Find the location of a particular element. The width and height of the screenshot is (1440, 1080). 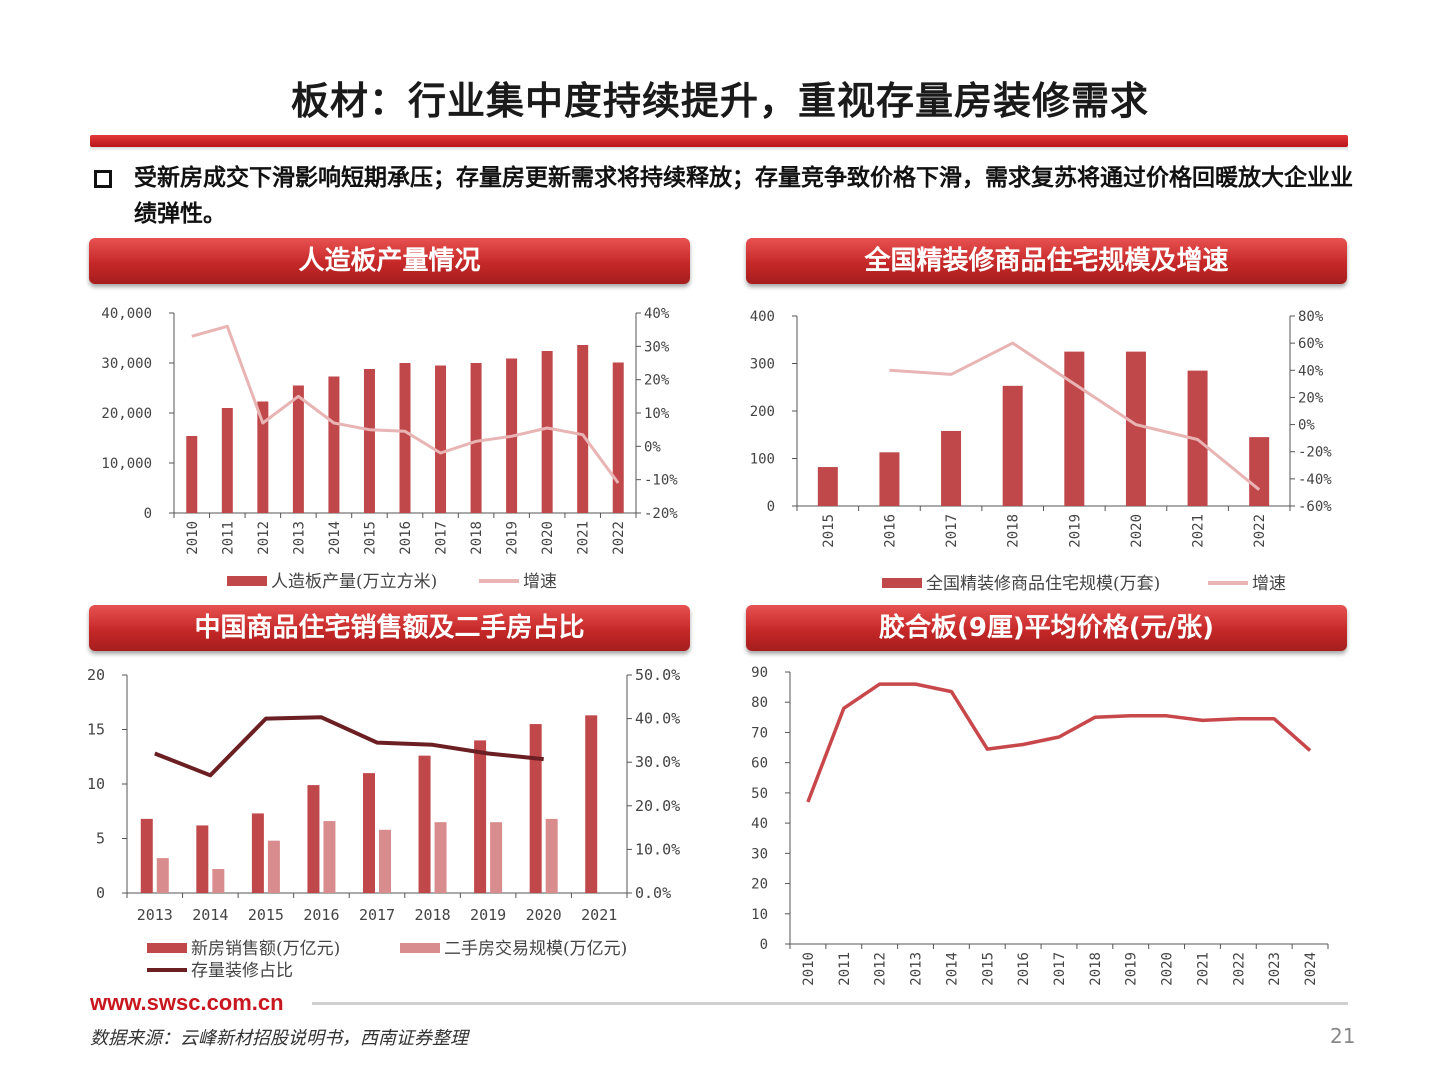

y-right-tick-label: 50.0% is located at coordinates (657, 675).